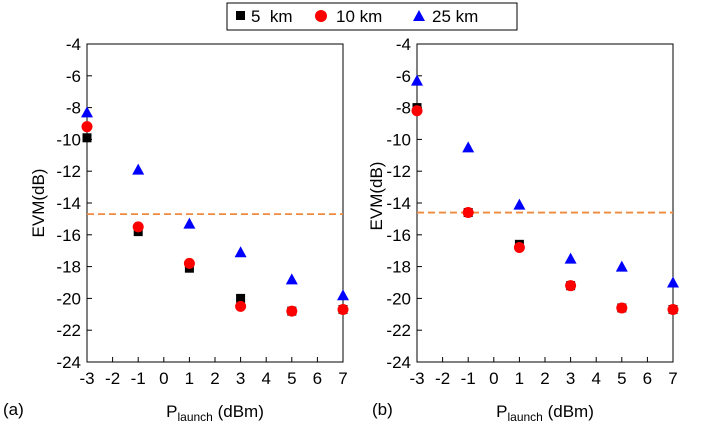 The image size is (701, 430). What do you see at coordinates (68, 171) in the screenshot?
I see `y-tick-label-a-6: -12` at bounding box center [68, 171].